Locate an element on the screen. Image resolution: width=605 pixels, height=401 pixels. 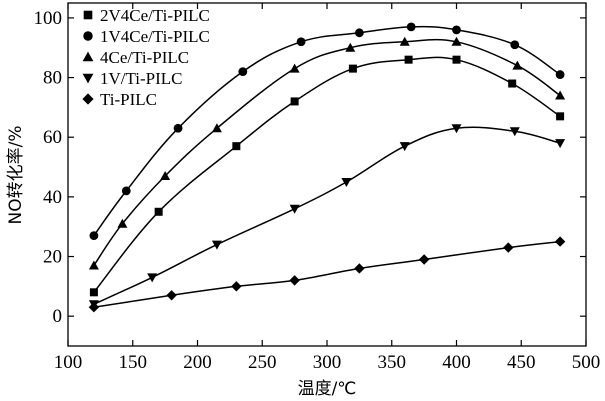
legend-marker-square is located at coordinates (88, 15).